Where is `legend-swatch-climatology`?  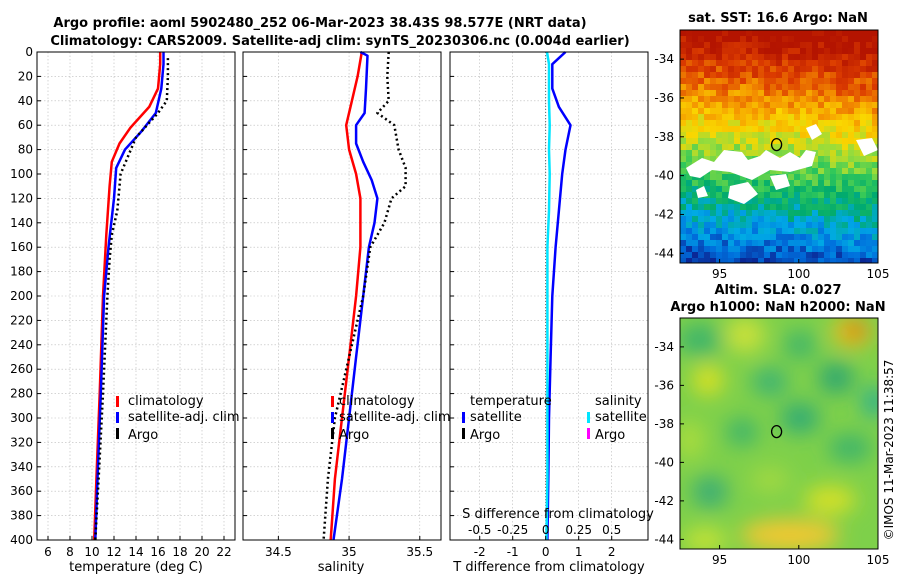
legend-swatch-climatology is located at coordinates (117, 401).